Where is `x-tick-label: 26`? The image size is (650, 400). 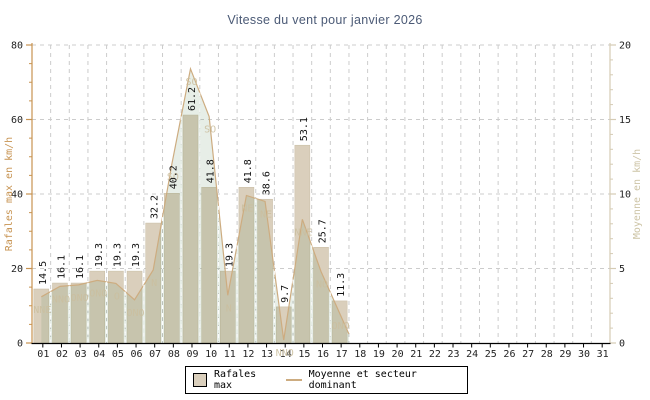
x-tick-label: 26 is located at coordinates (509, 354).